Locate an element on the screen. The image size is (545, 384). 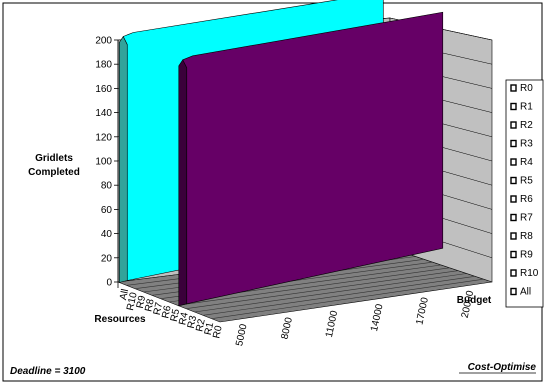
y-tick-label: 180 is located at coordinates (103, 65).